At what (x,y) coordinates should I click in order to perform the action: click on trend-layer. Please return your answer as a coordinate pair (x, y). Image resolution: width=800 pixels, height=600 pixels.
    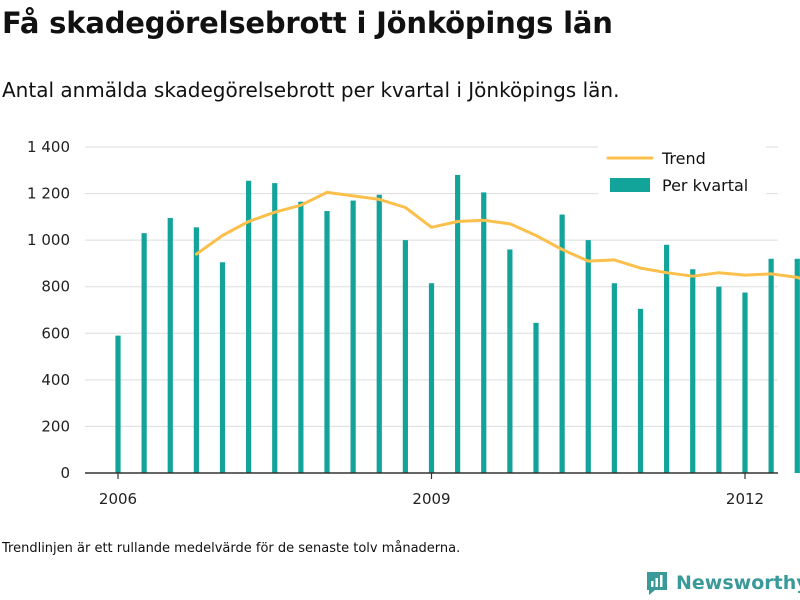
    Looking at the image, I should click on (497, 235).